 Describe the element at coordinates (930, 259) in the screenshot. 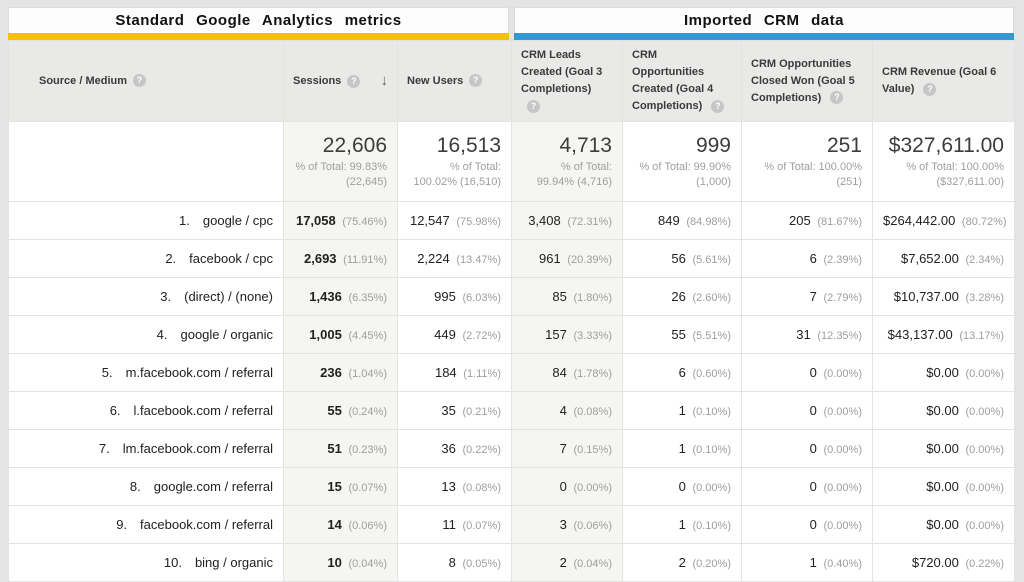

I see `crm-revenue-value: $7,652.00` at that location.